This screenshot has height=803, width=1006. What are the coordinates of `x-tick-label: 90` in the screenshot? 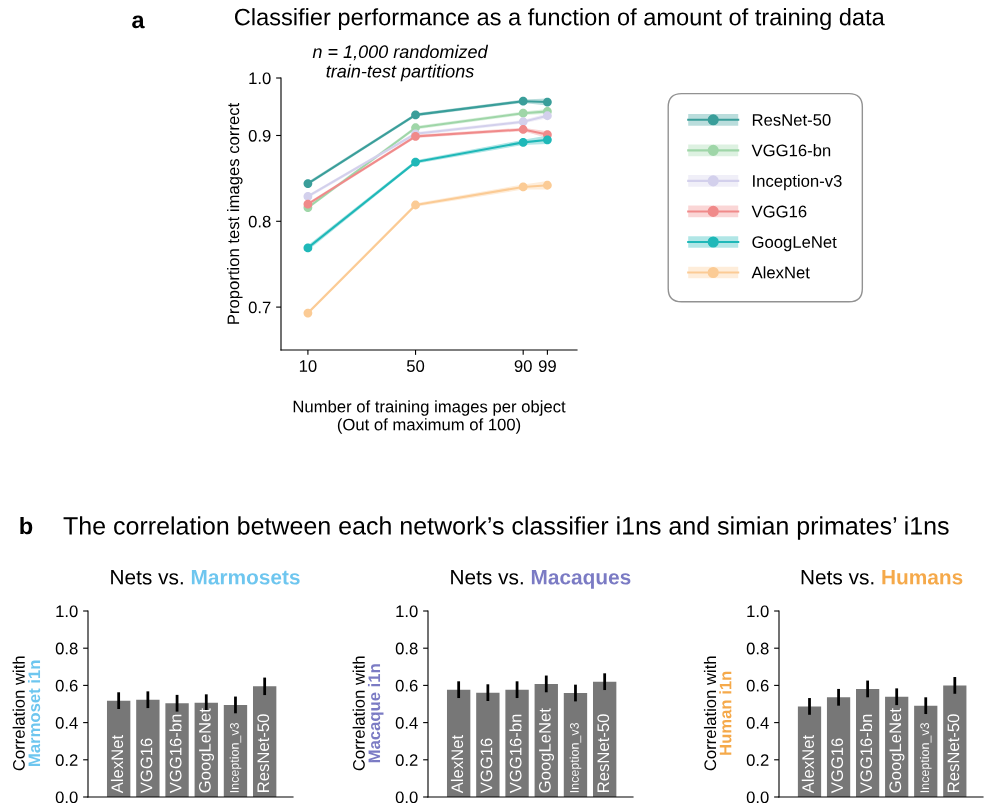 It's located at (523, 366).